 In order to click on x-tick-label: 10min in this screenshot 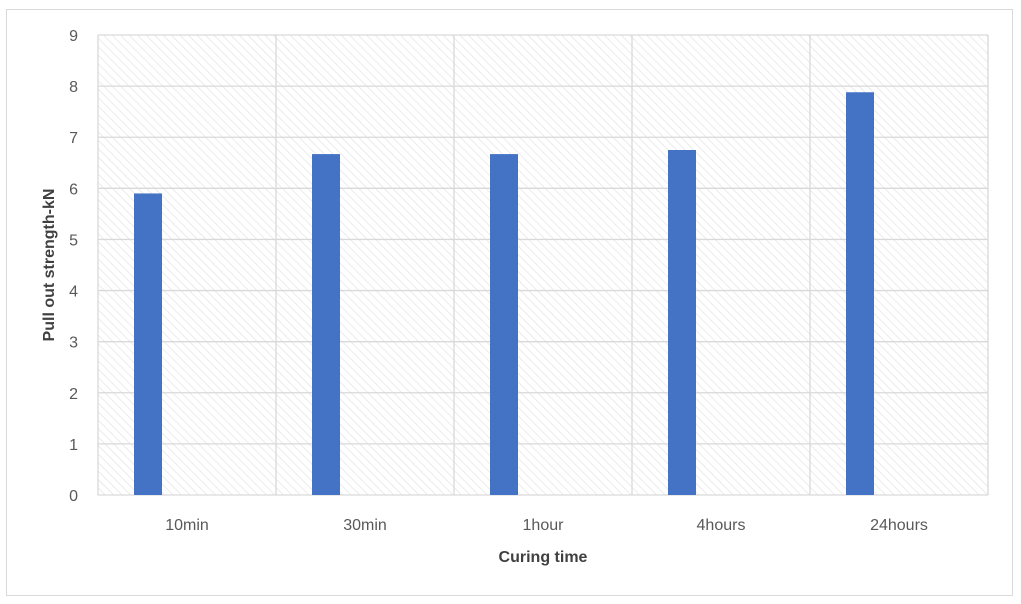, I will do `click(187, 525)`.